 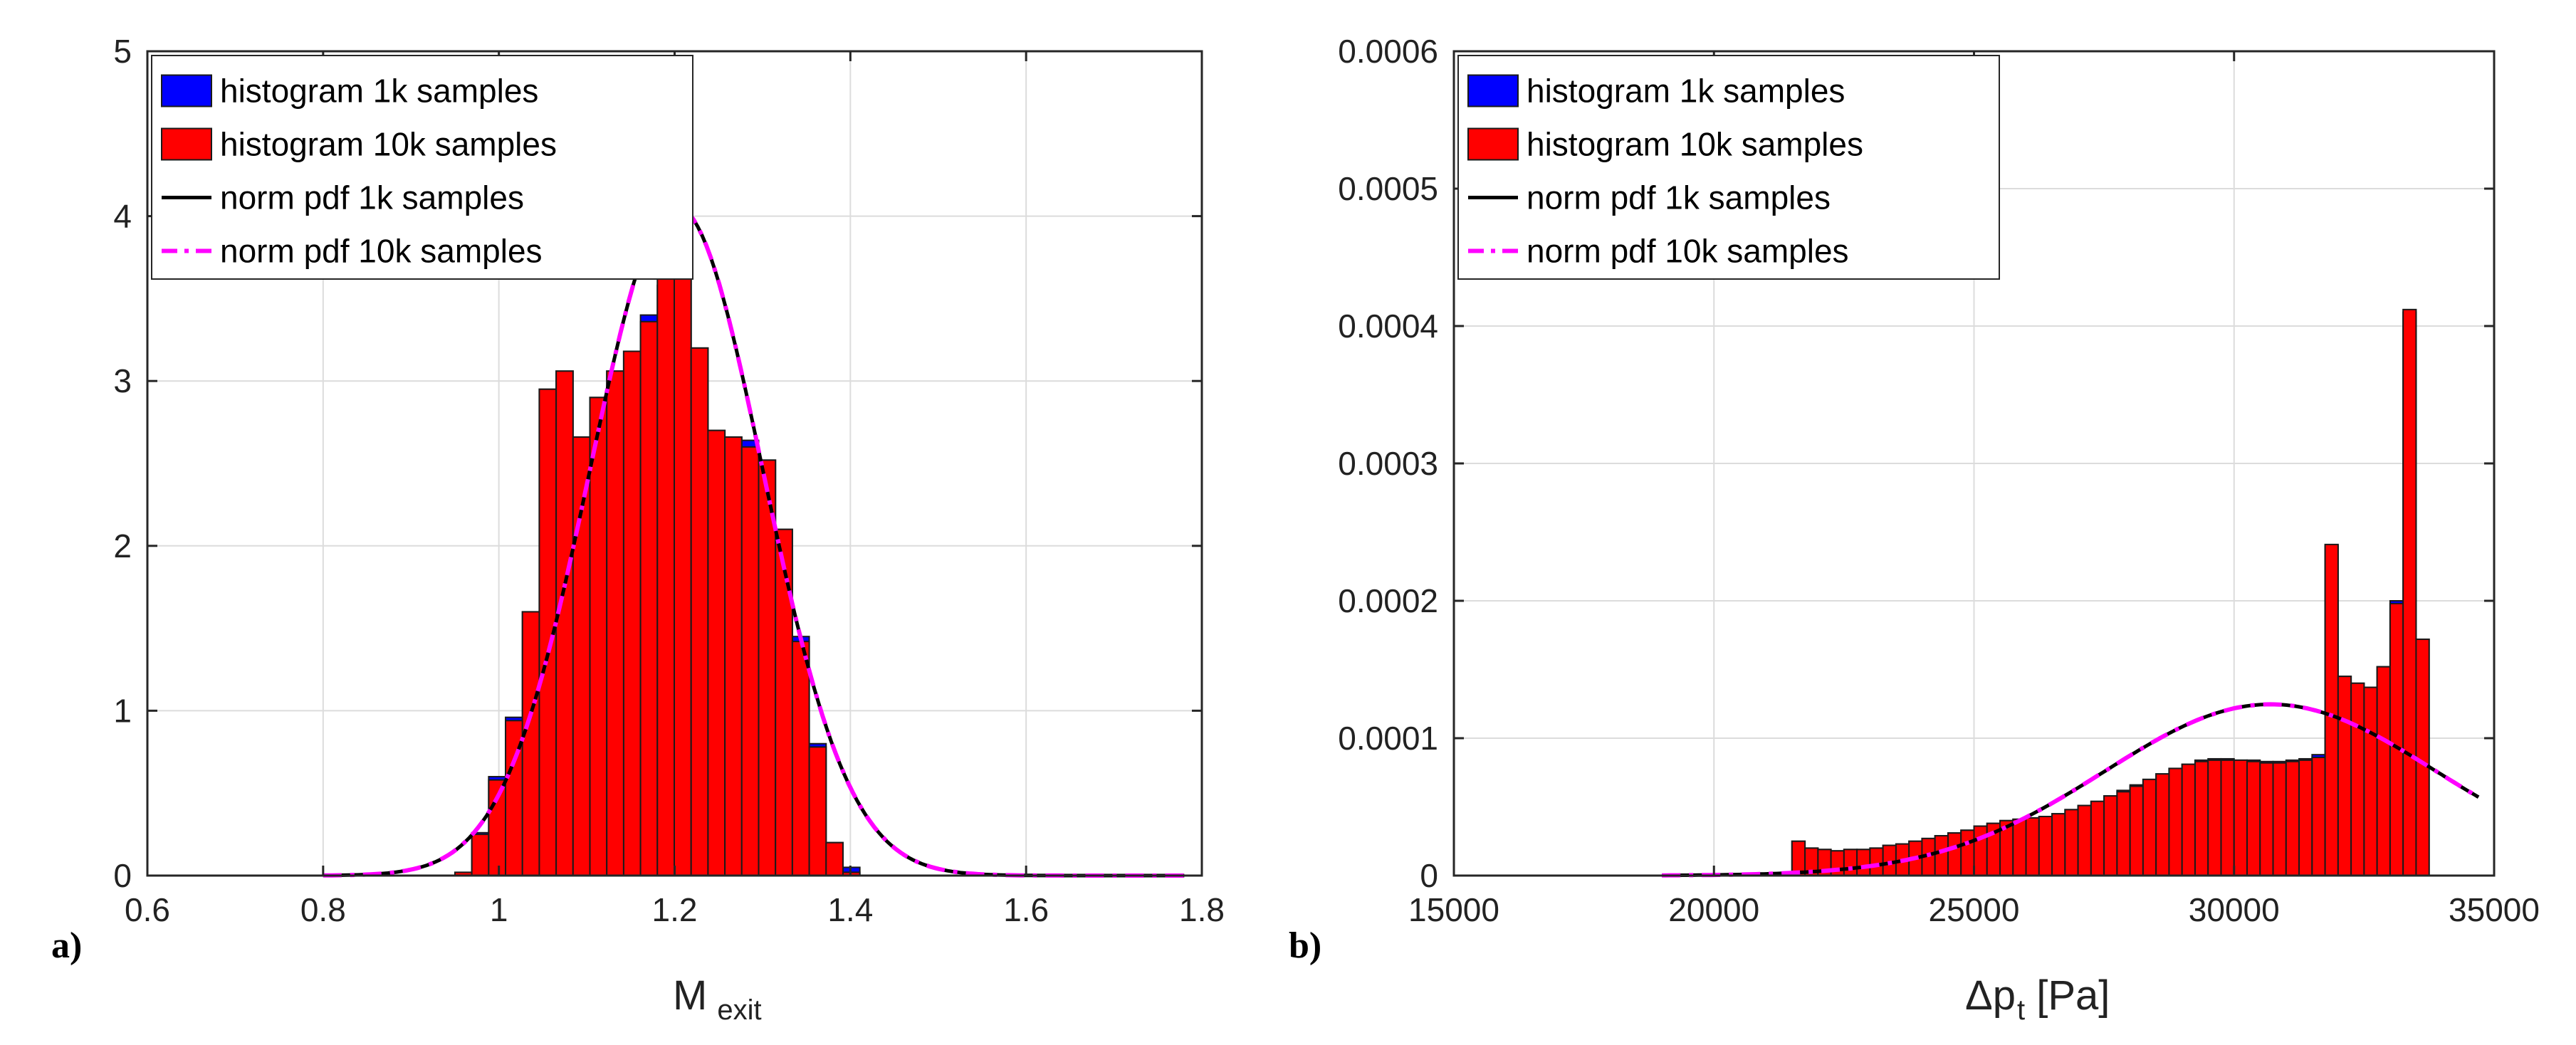 What do you see at coordinates (1388, 464) in the screenshot?
I see `y-tick-label: 0.0003` at bounding box center [1388, 464].